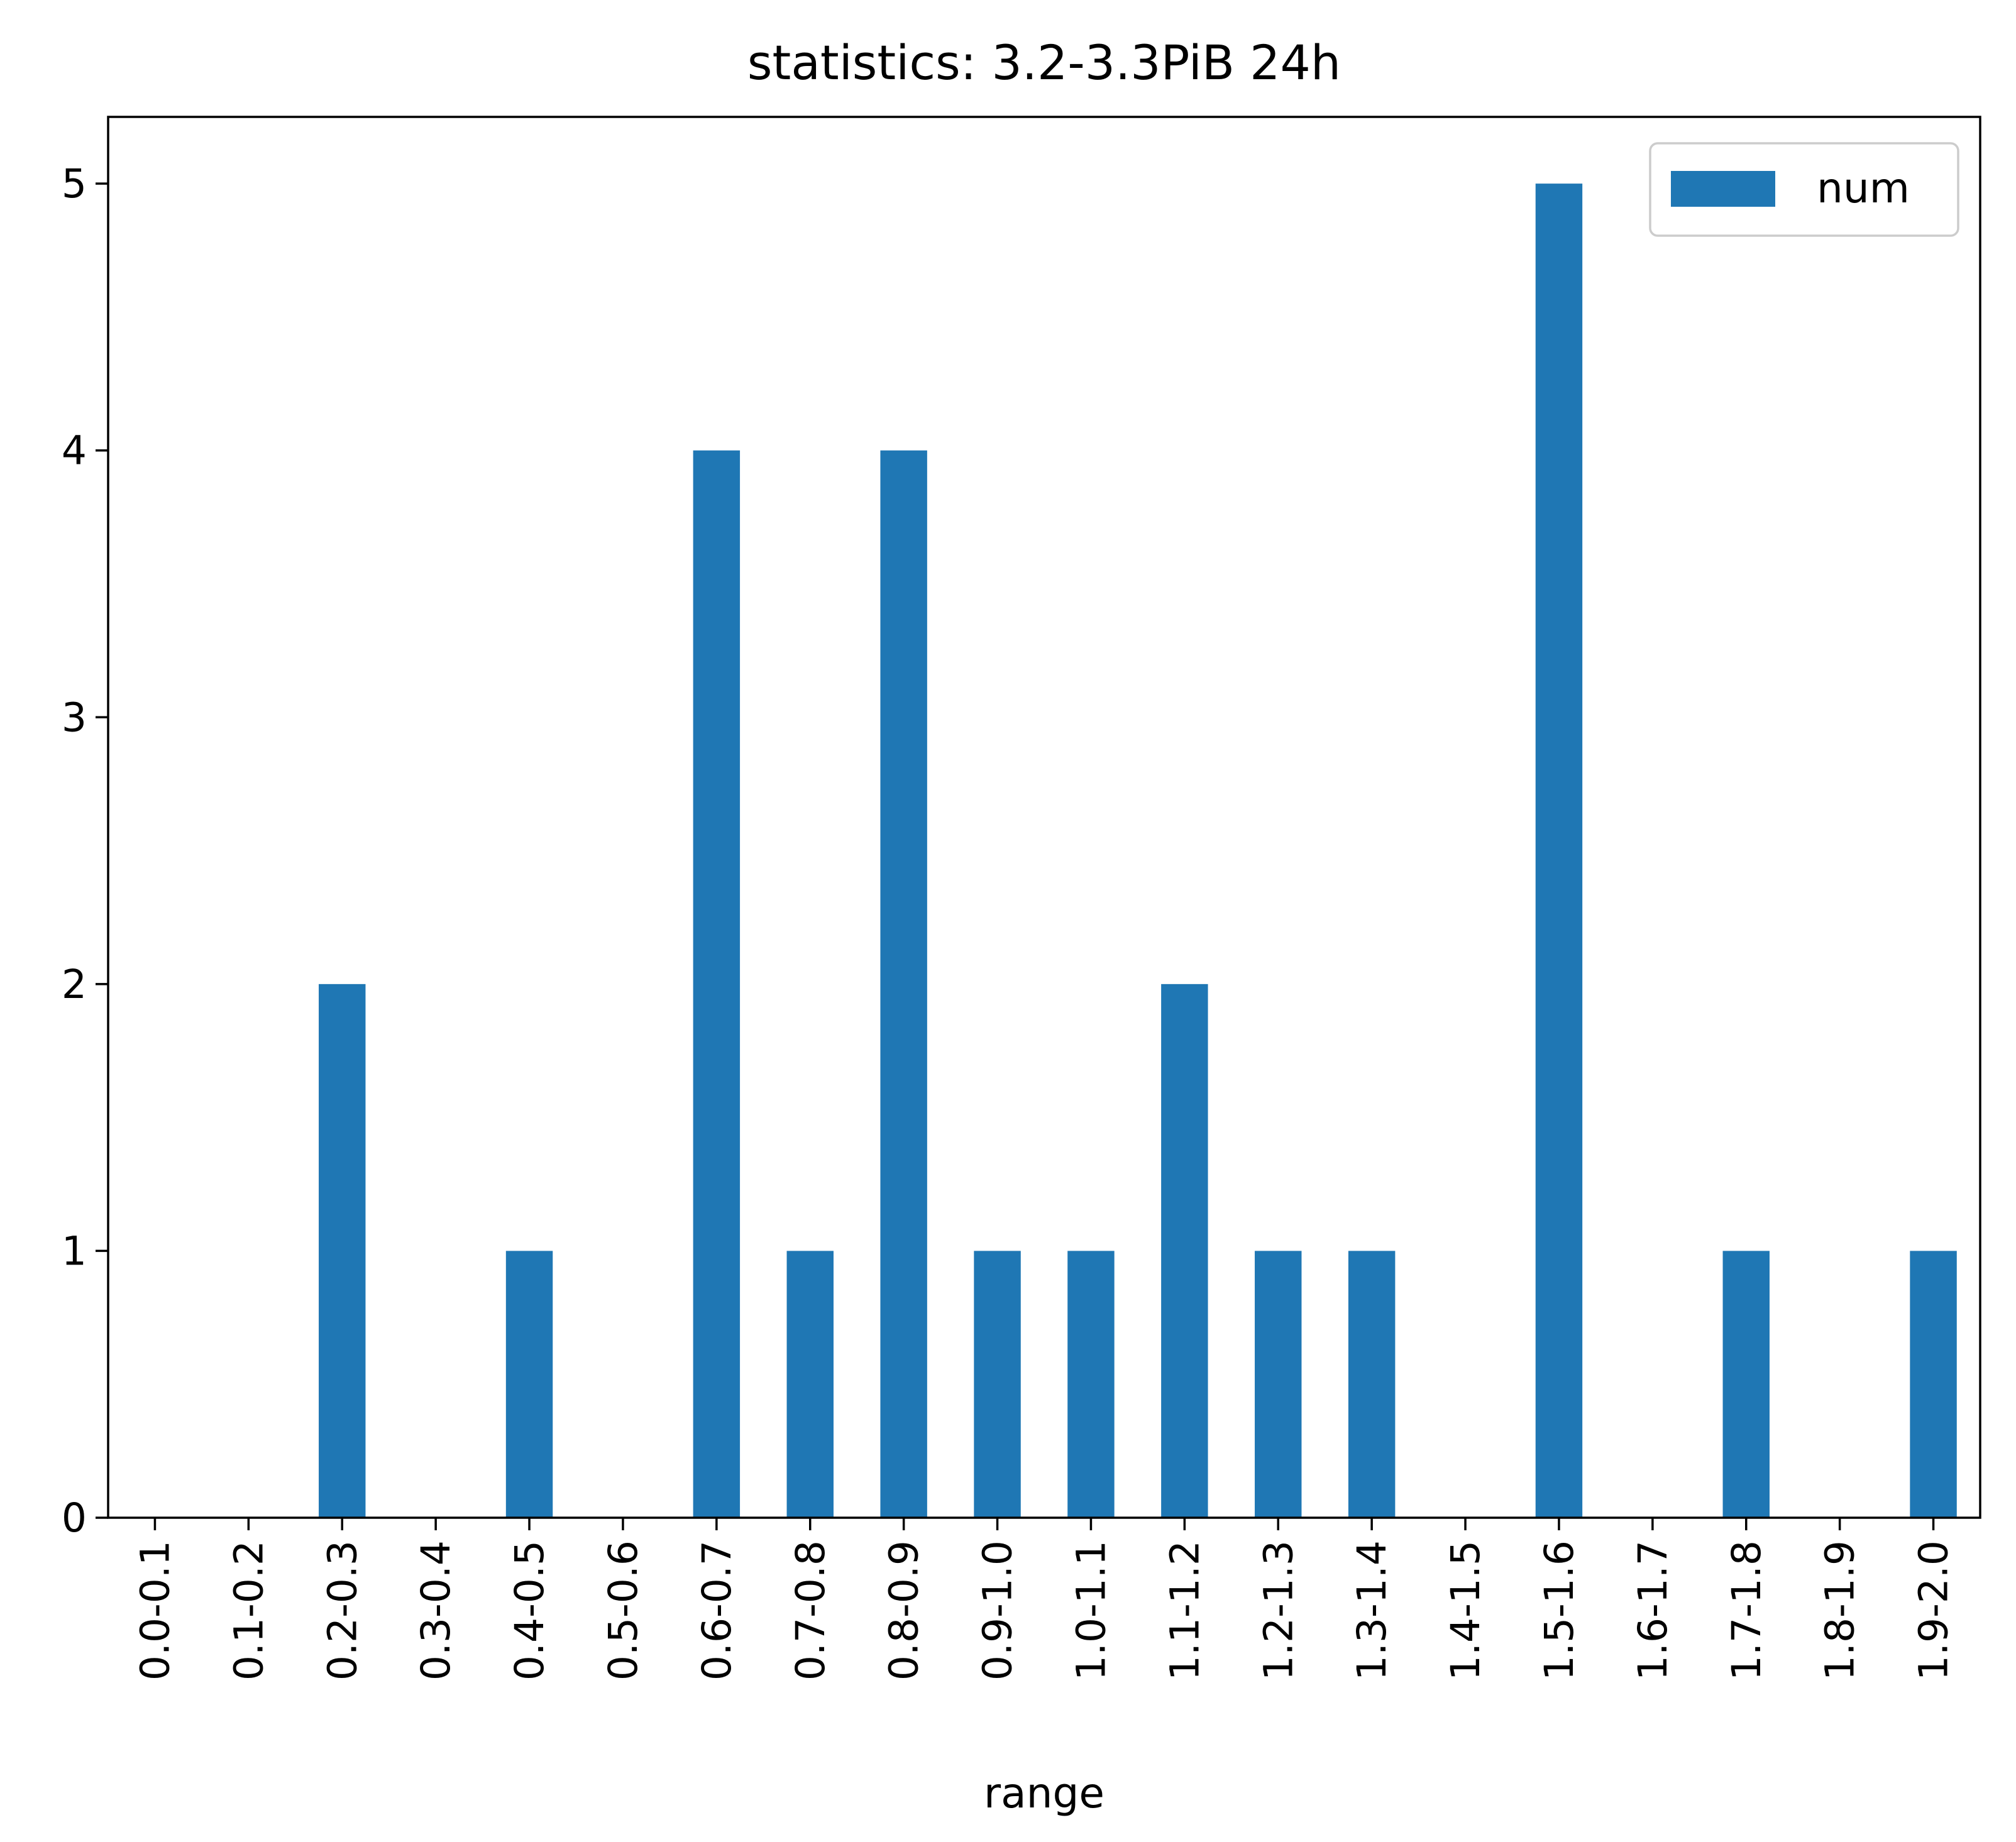 The image size is (2016, 1842). I want to click on x-tick-label: 1.5-1.6, so click(1559, 1610).